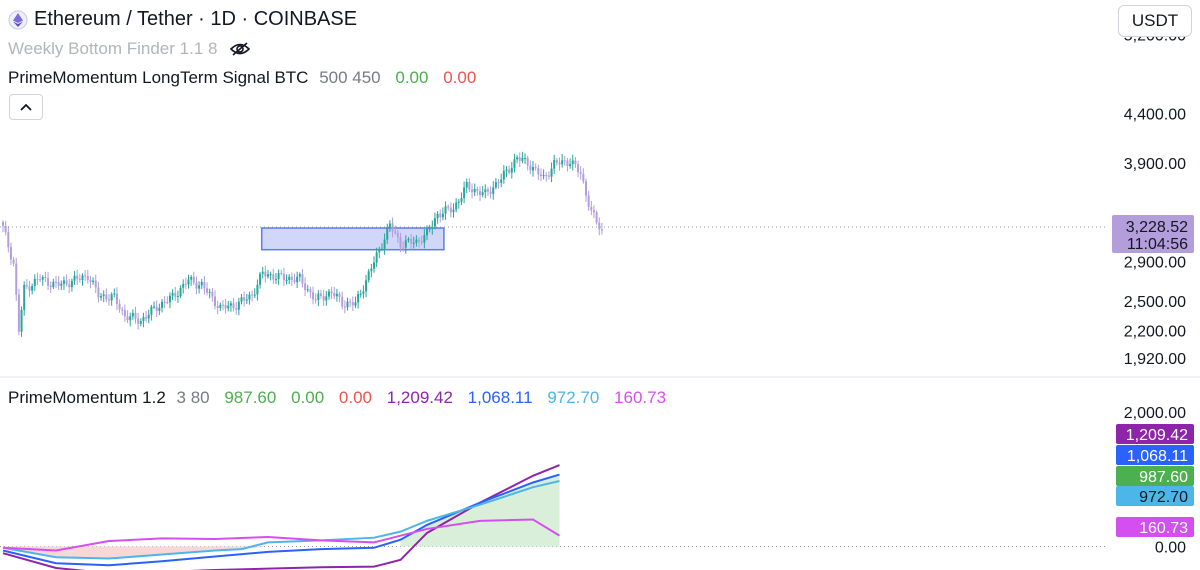 The image size is (1200, 570). What do you see at coordinates (1155, 332) in the screenshot?
I see `price-tick-label: 2,200.00` at bounding box center [1155, 332].